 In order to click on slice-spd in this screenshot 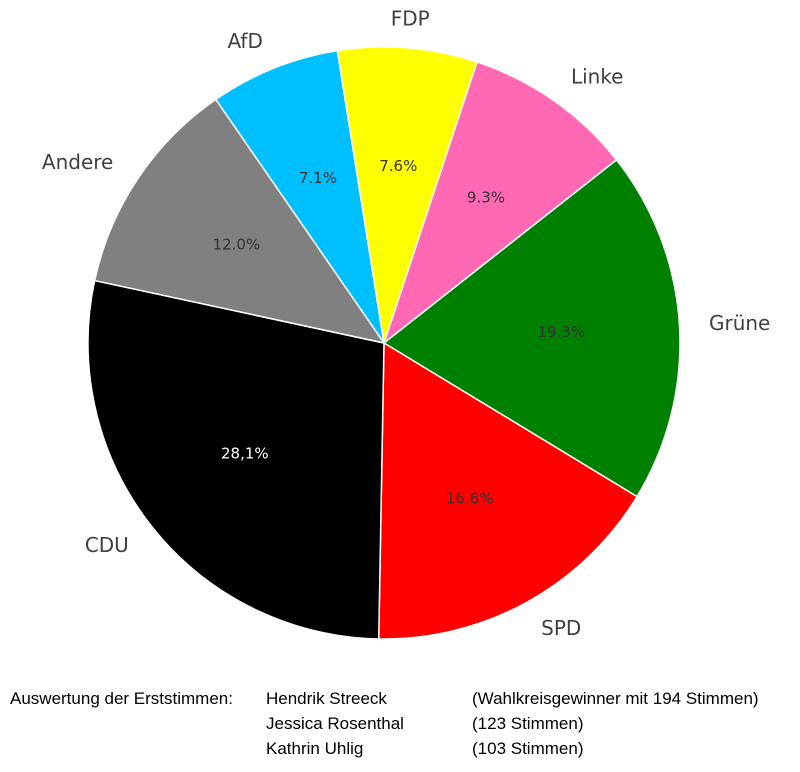, I will do `click(508, 490)`.